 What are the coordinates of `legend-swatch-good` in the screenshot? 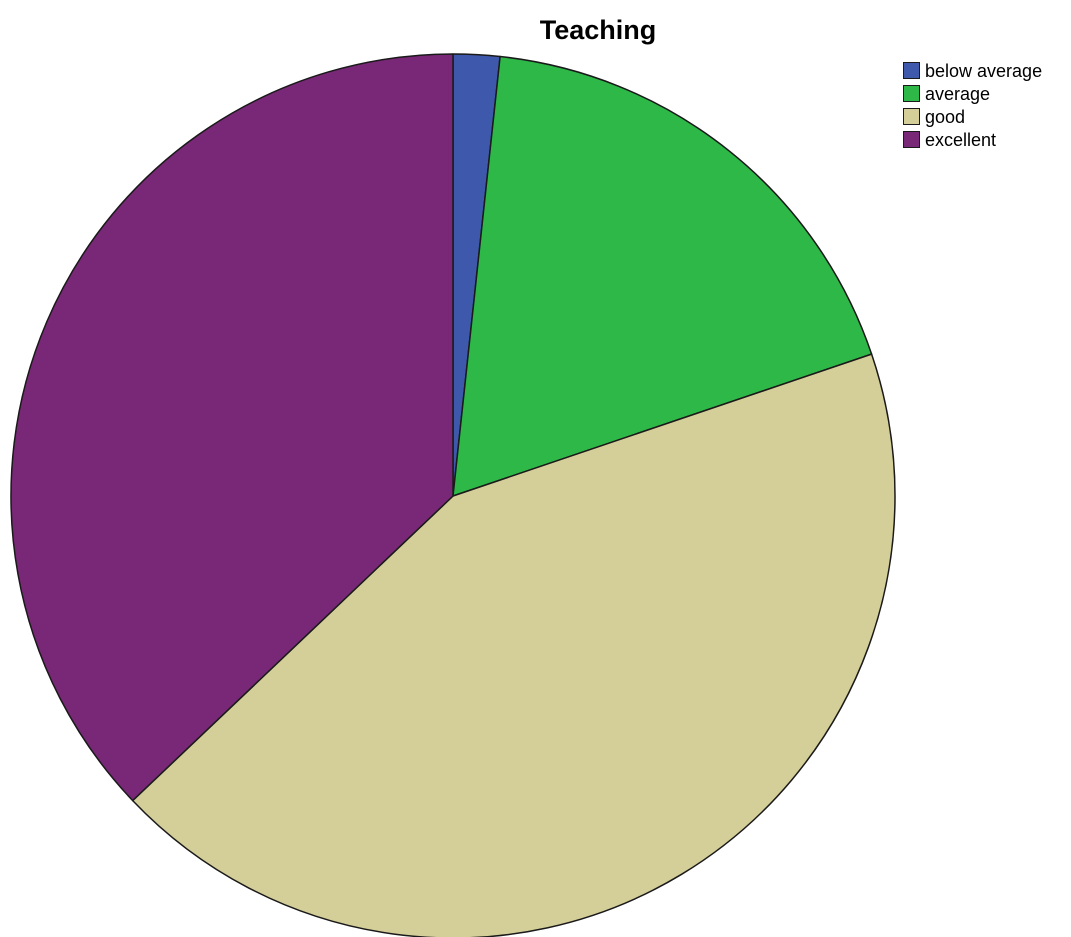 It's located at (911, 116).